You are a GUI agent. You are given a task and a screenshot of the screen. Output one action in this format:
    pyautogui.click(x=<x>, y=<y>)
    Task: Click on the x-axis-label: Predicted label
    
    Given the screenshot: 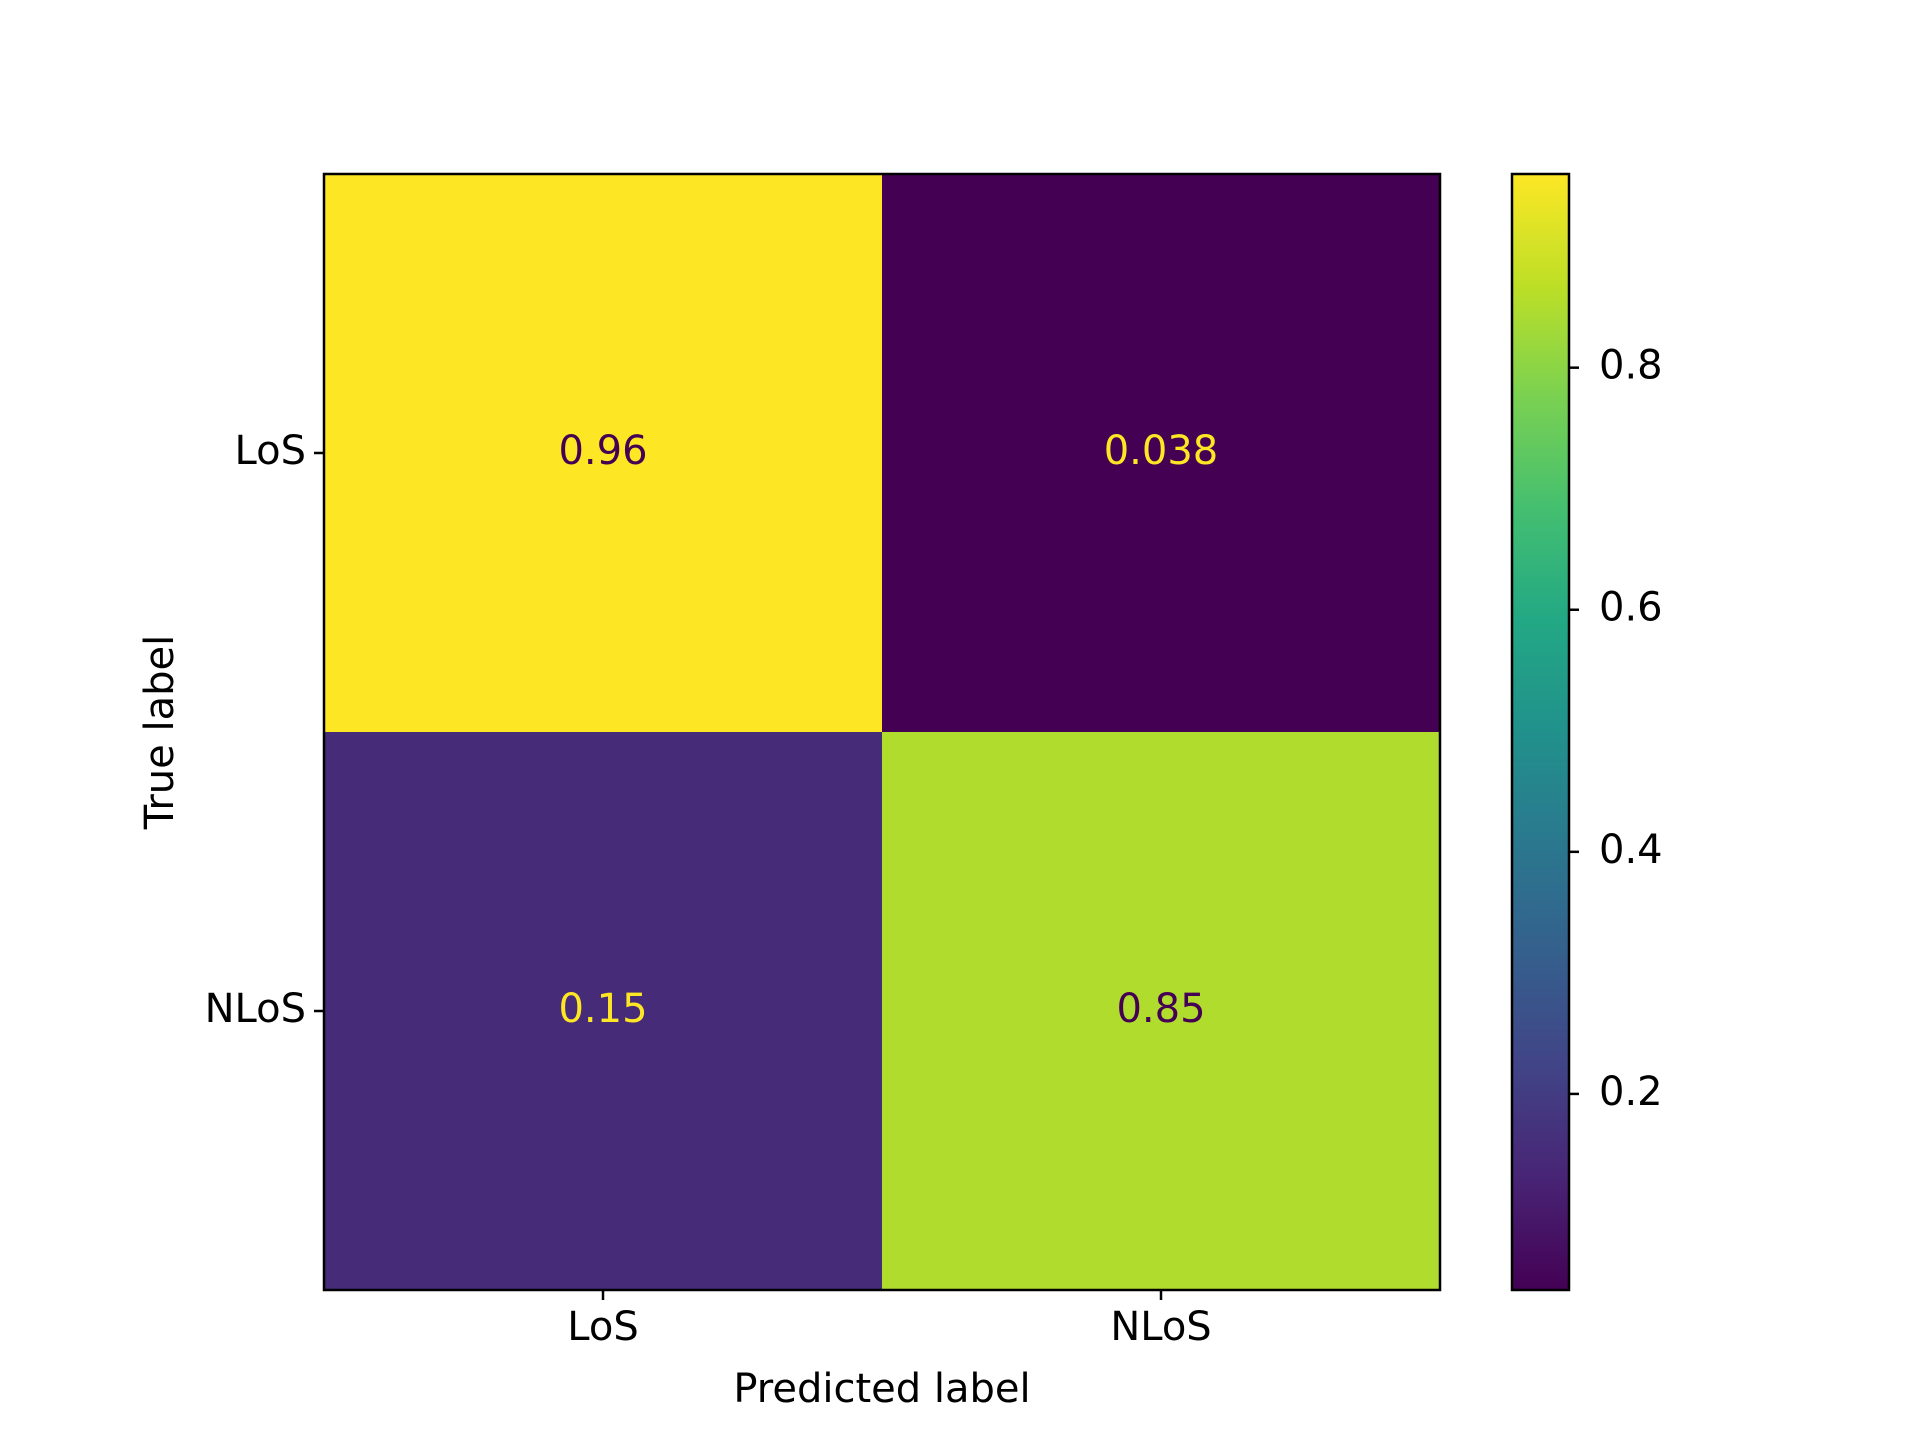 What is the action you would take?
    pyautogui.click(x=881, y=1389)
    